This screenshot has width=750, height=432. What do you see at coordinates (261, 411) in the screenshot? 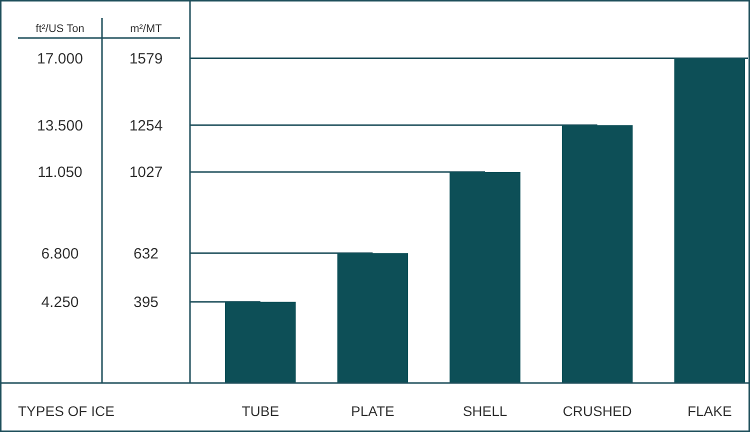
I see `x-tick-label: TUBE` at bounding box center [261, 411].